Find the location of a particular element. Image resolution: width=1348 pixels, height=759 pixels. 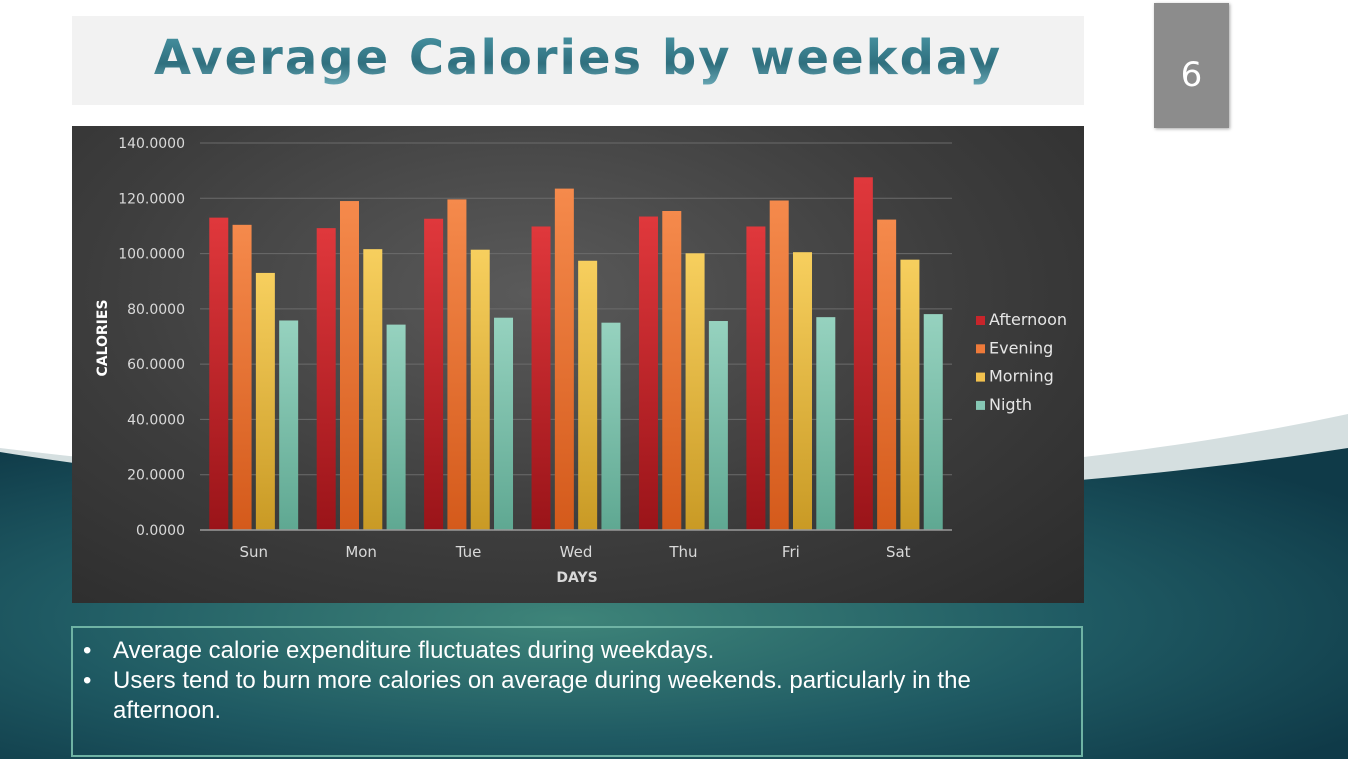

bar-evening-fri is located at coordinates (779, 365).